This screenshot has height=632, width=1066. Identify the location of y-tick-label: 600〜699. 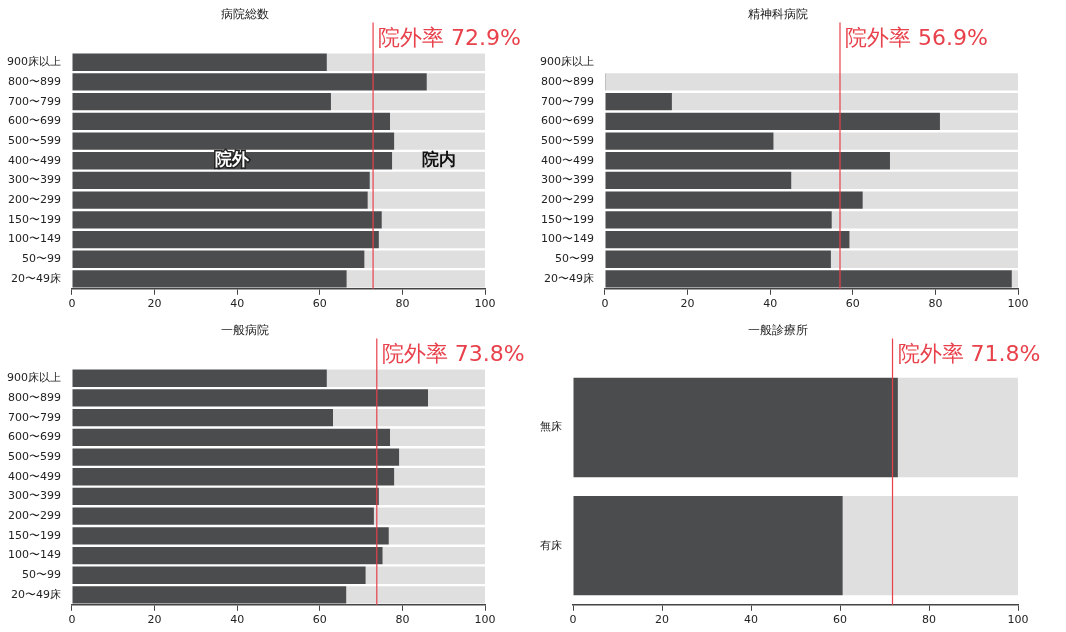
(34, 121).